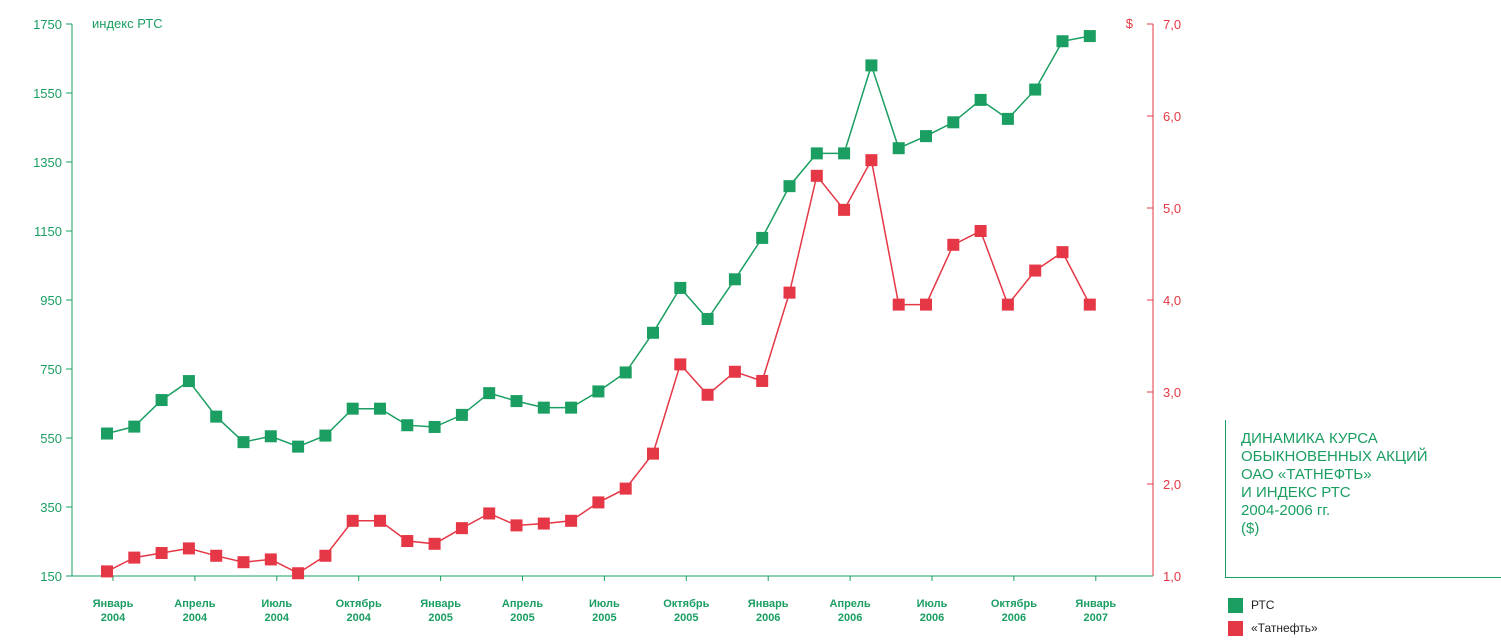  I want to click on right-axis-tick-label: 7,0, so click(1172, 24).